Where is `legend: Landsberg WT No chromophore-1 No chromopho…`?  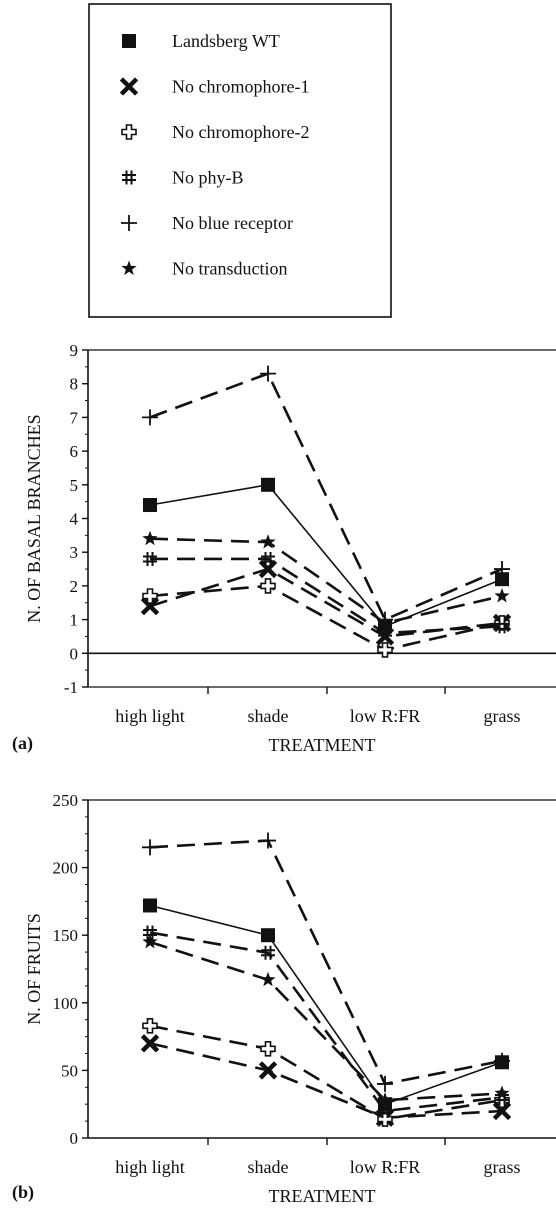
legend: Landsberg WT No chromophore-1 No chromopho… is located at coordinates (240, 160).